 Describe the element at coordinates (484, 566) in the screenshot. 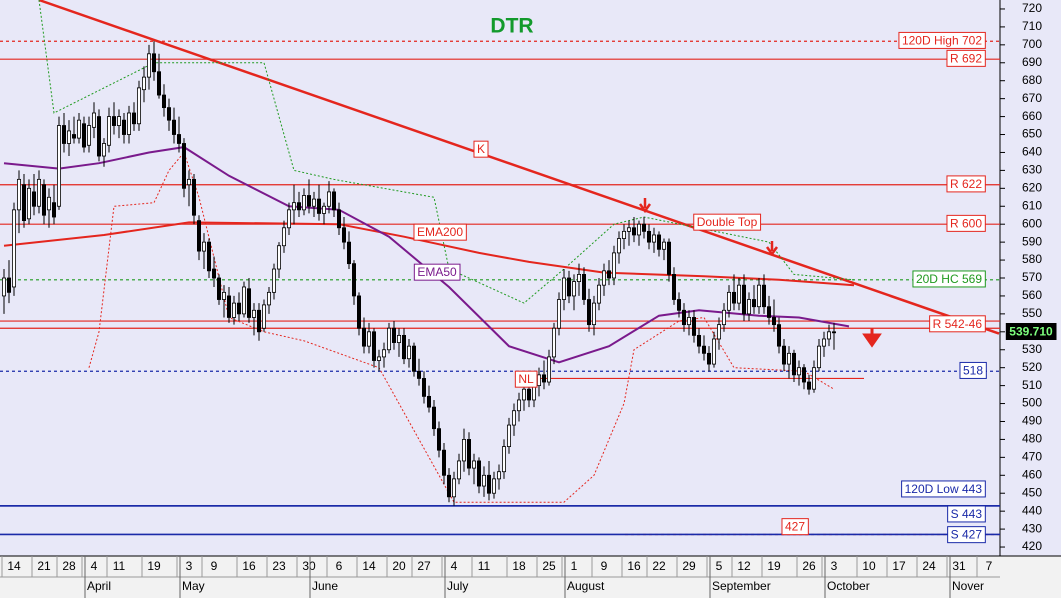

I see `x-tick-label: 11` at that location.